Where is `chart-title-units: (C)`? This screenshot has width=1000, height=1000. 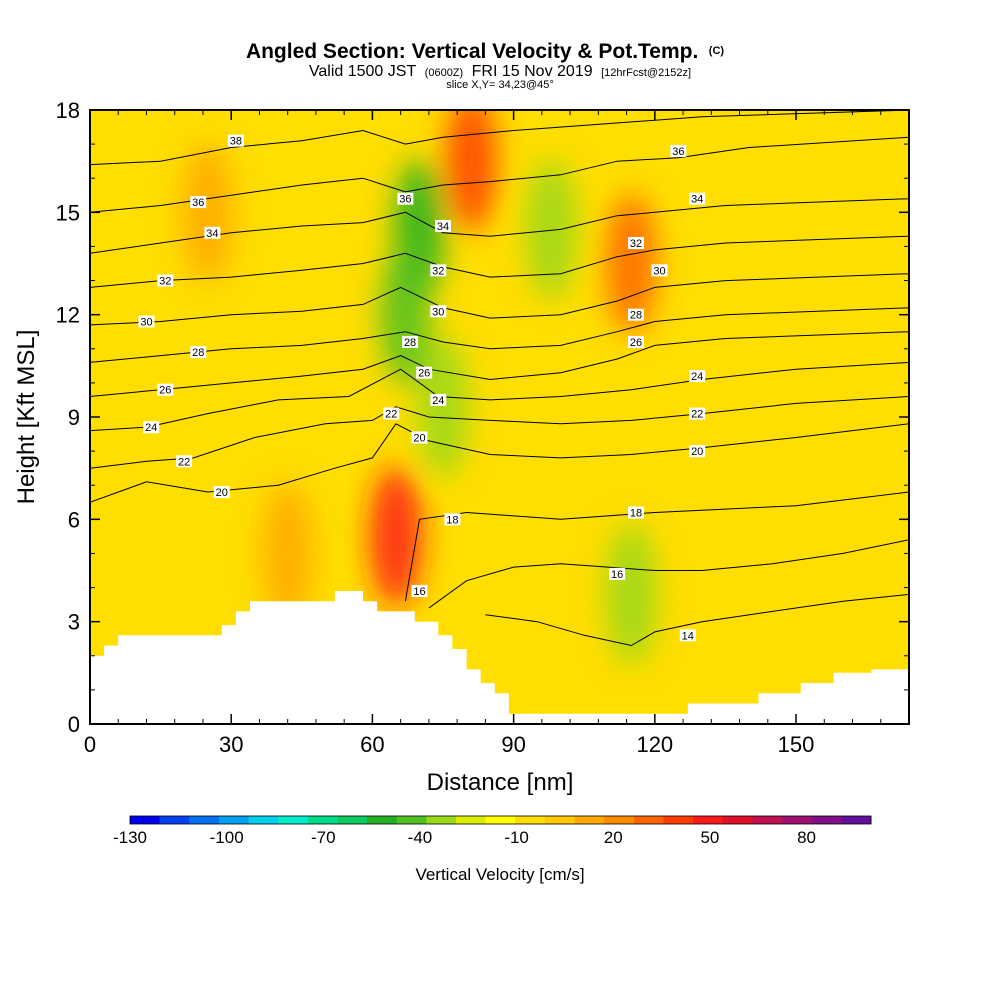
chart-title-units: (C) is located at coordinates (717, 51).